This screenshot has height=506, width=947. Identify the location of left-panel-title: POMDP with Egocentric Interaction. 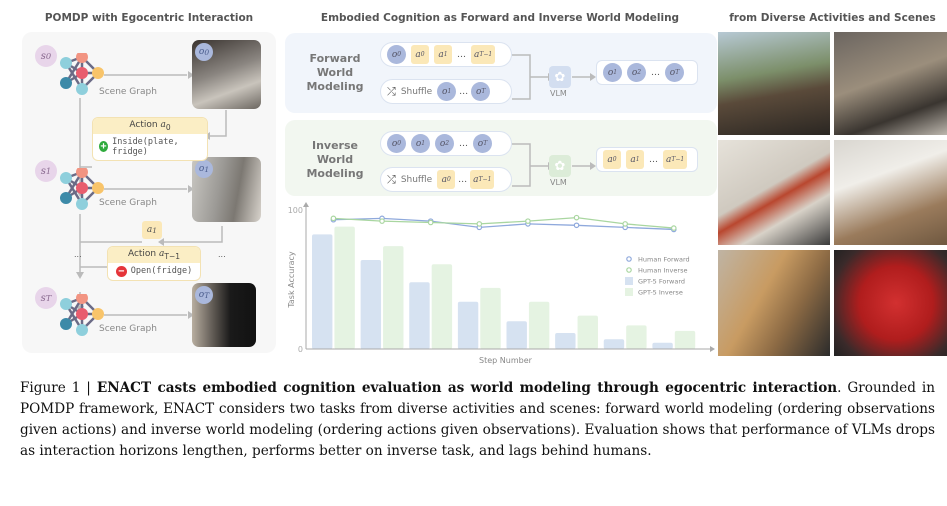
(149, 18).